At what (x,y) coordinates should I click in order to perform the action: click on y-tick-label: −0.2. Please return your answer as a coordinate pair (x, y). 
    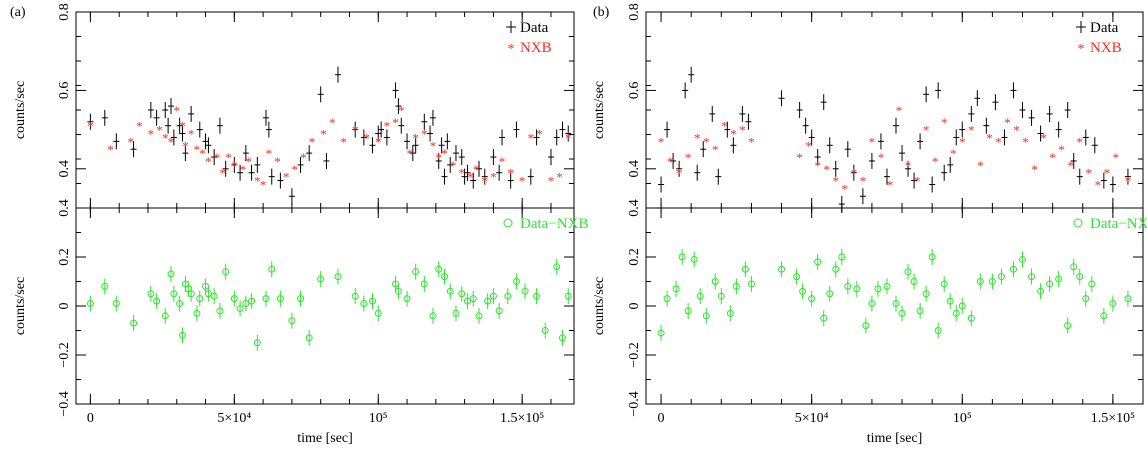
    Looking at the image, I should click on (64, 354).